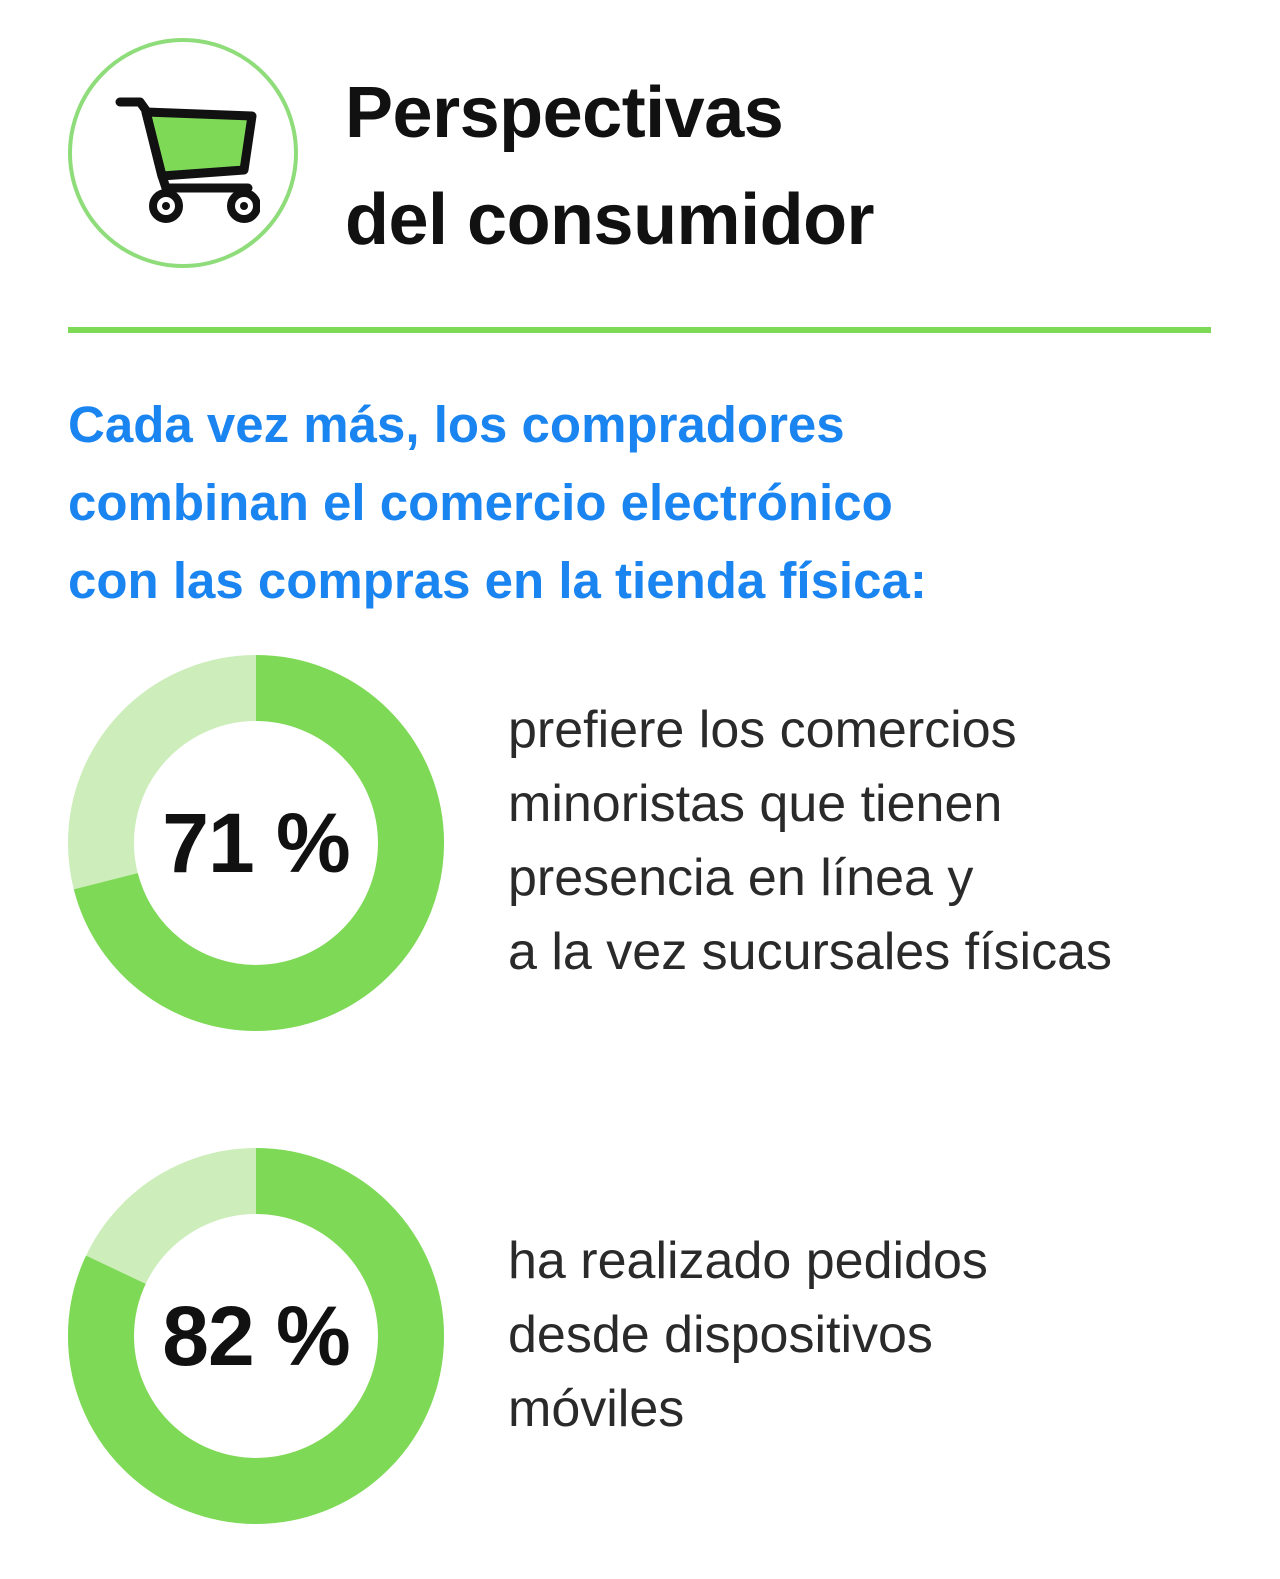  I want to click on intro-line-3: con las compras en la tienda física:, so click(497, 580).